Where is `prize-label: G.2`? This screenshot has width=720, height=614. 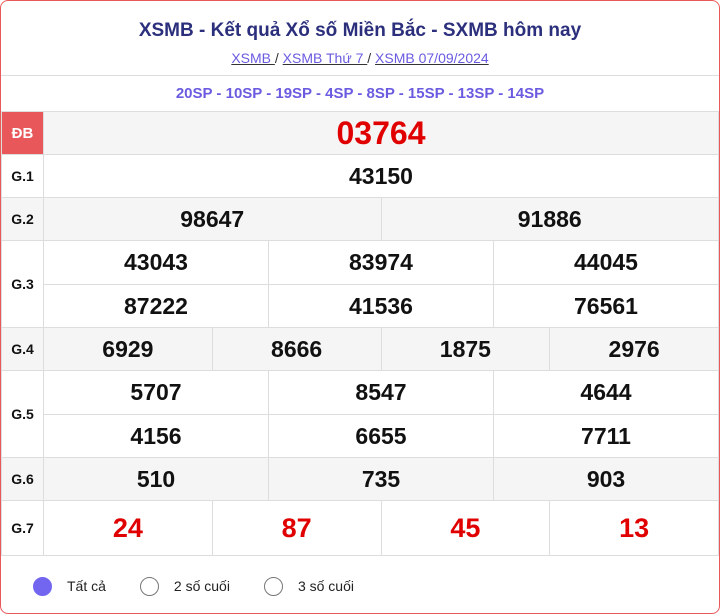
prize-label: G.2 is located at coordinates (22, 219).